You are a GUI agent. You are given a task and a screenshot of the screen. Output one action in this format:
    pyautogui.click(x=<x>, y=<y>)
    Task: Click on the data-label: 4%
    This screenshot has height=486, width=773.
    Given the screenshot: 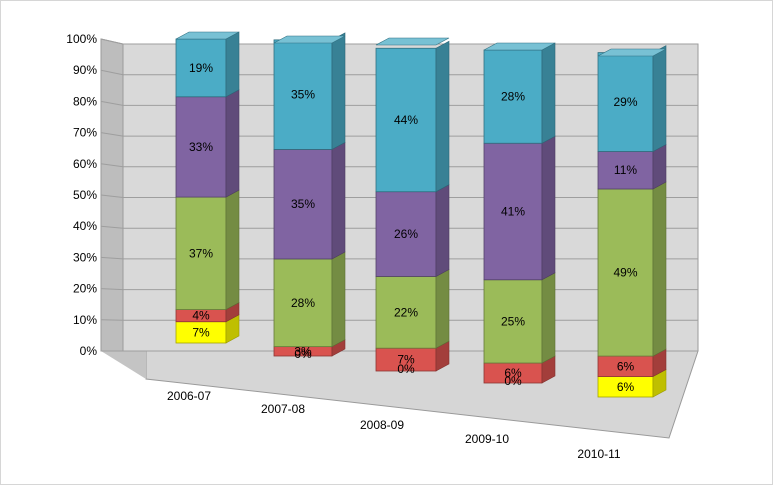 What is the action you would take?
    pyautogui.click(x=201, y=316)
    